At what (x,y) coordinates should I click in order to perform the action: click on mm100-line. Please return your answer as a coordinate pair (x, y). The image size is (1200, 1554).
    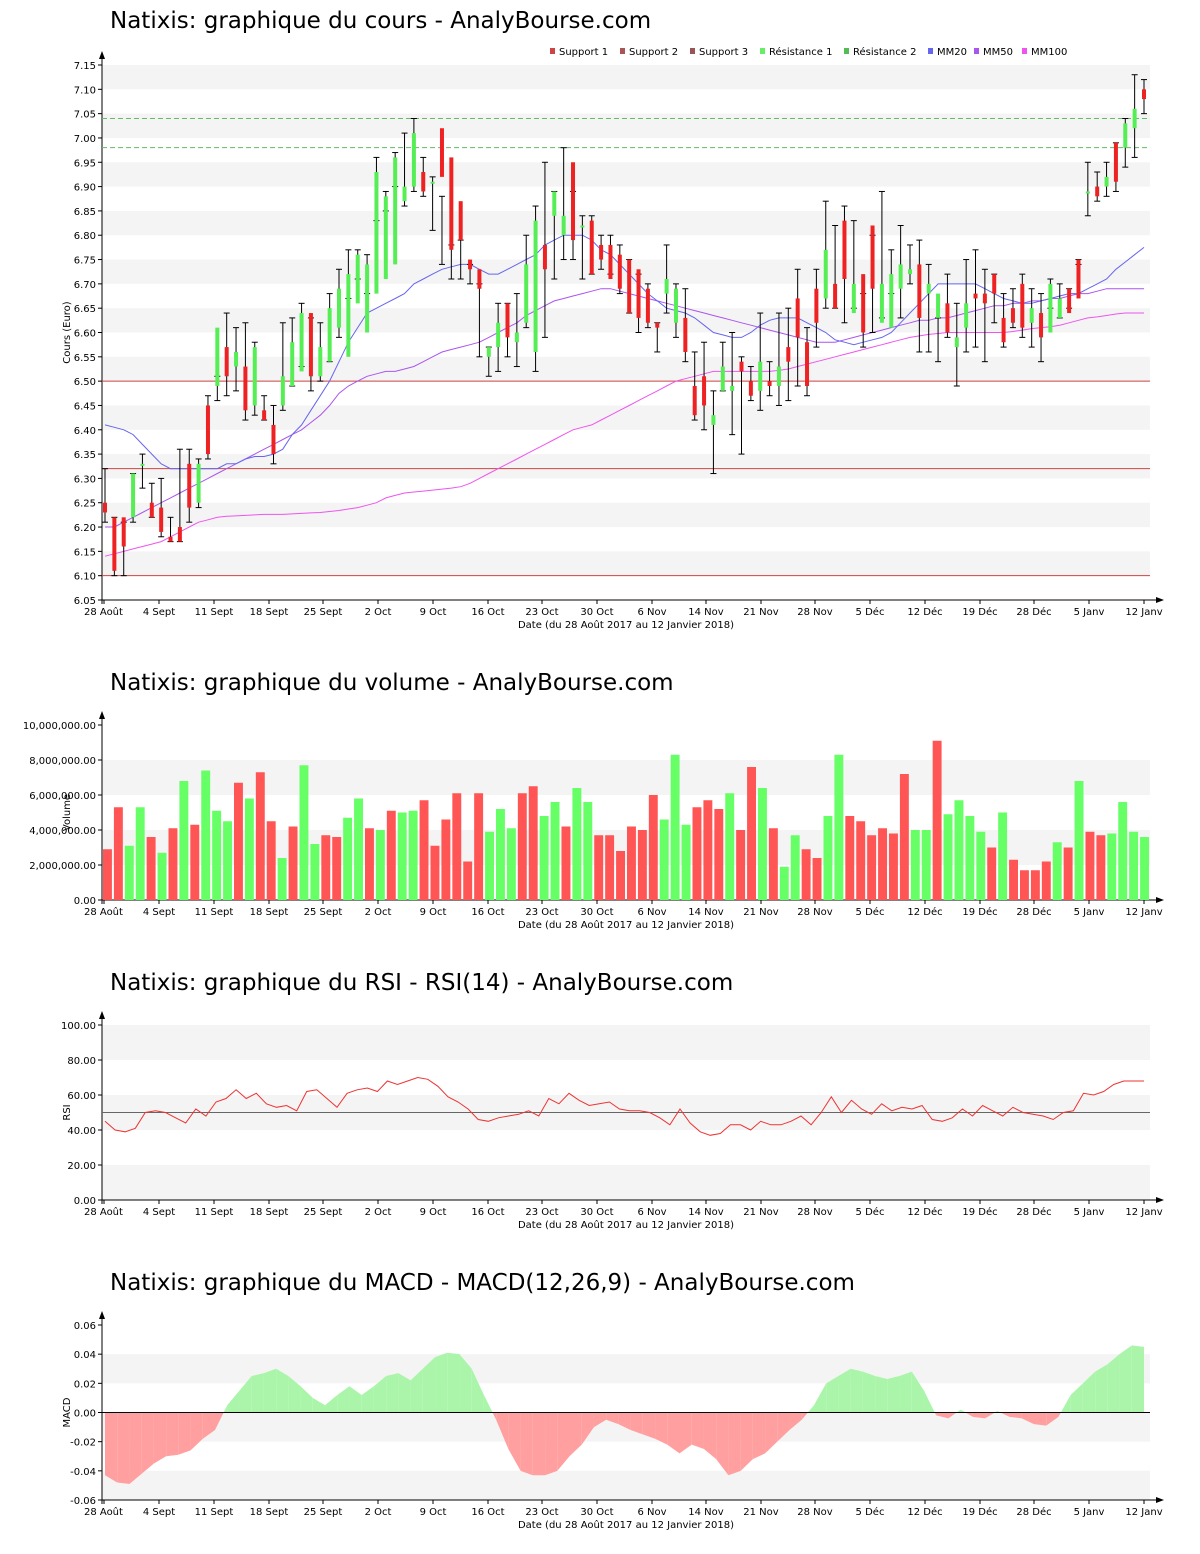
    Looking at the image, I should click on (624, 434).